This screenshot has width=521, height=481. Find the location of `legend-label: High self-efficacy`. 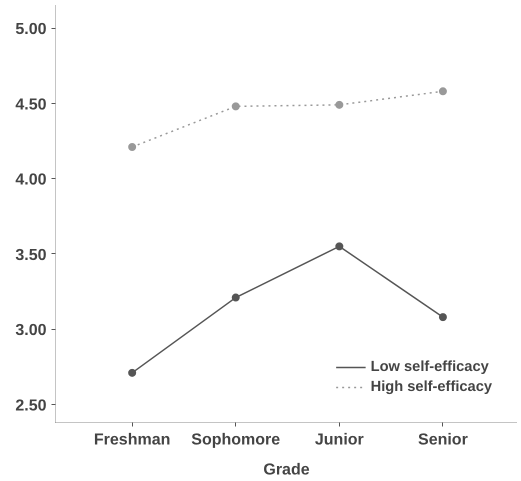

legend-label: High self-efficacy is located at coordinates (431, 387).